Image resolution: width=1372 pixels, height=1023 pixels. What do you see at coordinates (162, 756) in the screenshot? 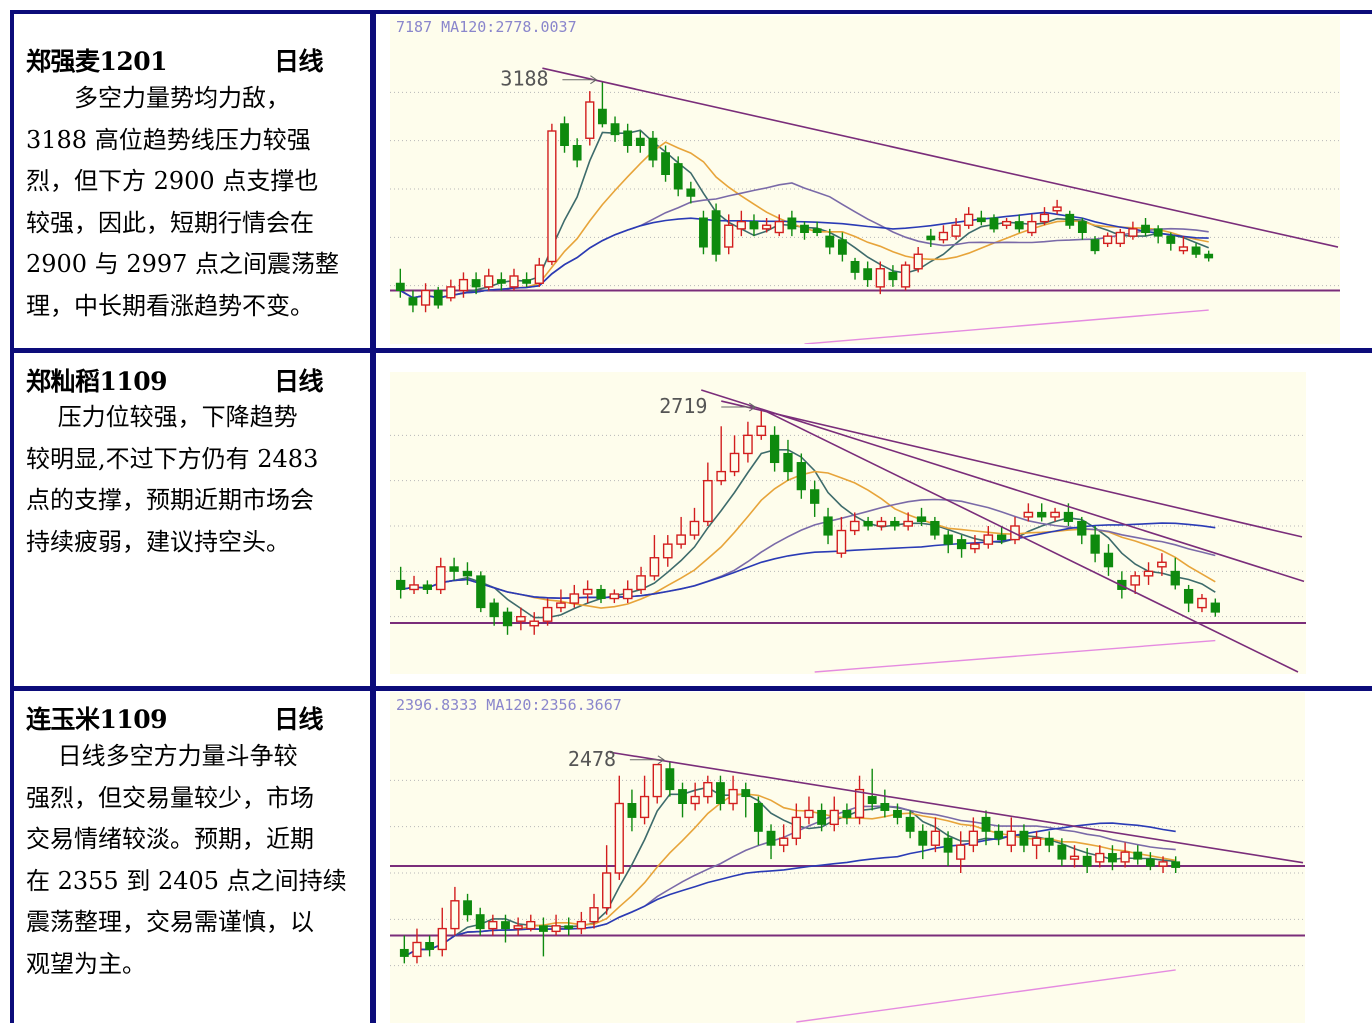
I see `commentary-line: 日线多空方力量斗争较` at bounding box center [162, 756].